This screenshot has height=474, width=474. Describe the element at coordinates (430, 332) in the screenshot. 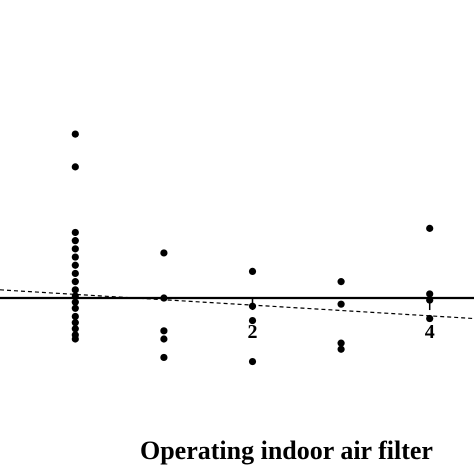

I see `x-tick-label: 4` at that location.